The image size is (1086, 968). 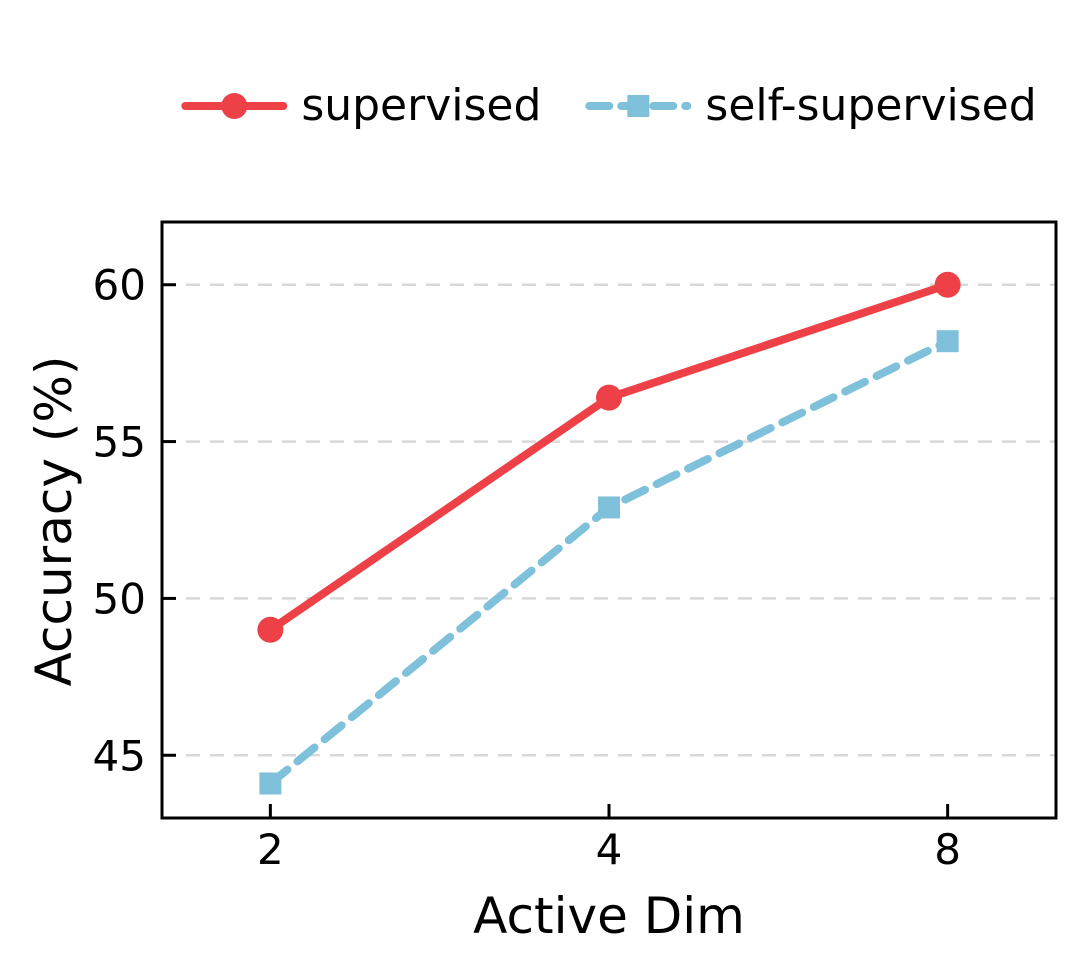 I want to click on y-tick-label: 45, so click(x=119, y=755).